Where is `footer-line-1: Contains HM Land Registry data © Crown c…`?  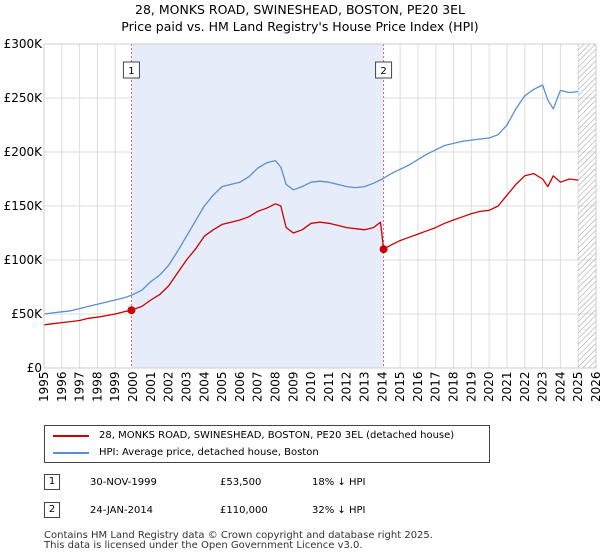
footer-line-1: Contains HM Land Registry data © Crown c… is located at coordinates (238, 535).